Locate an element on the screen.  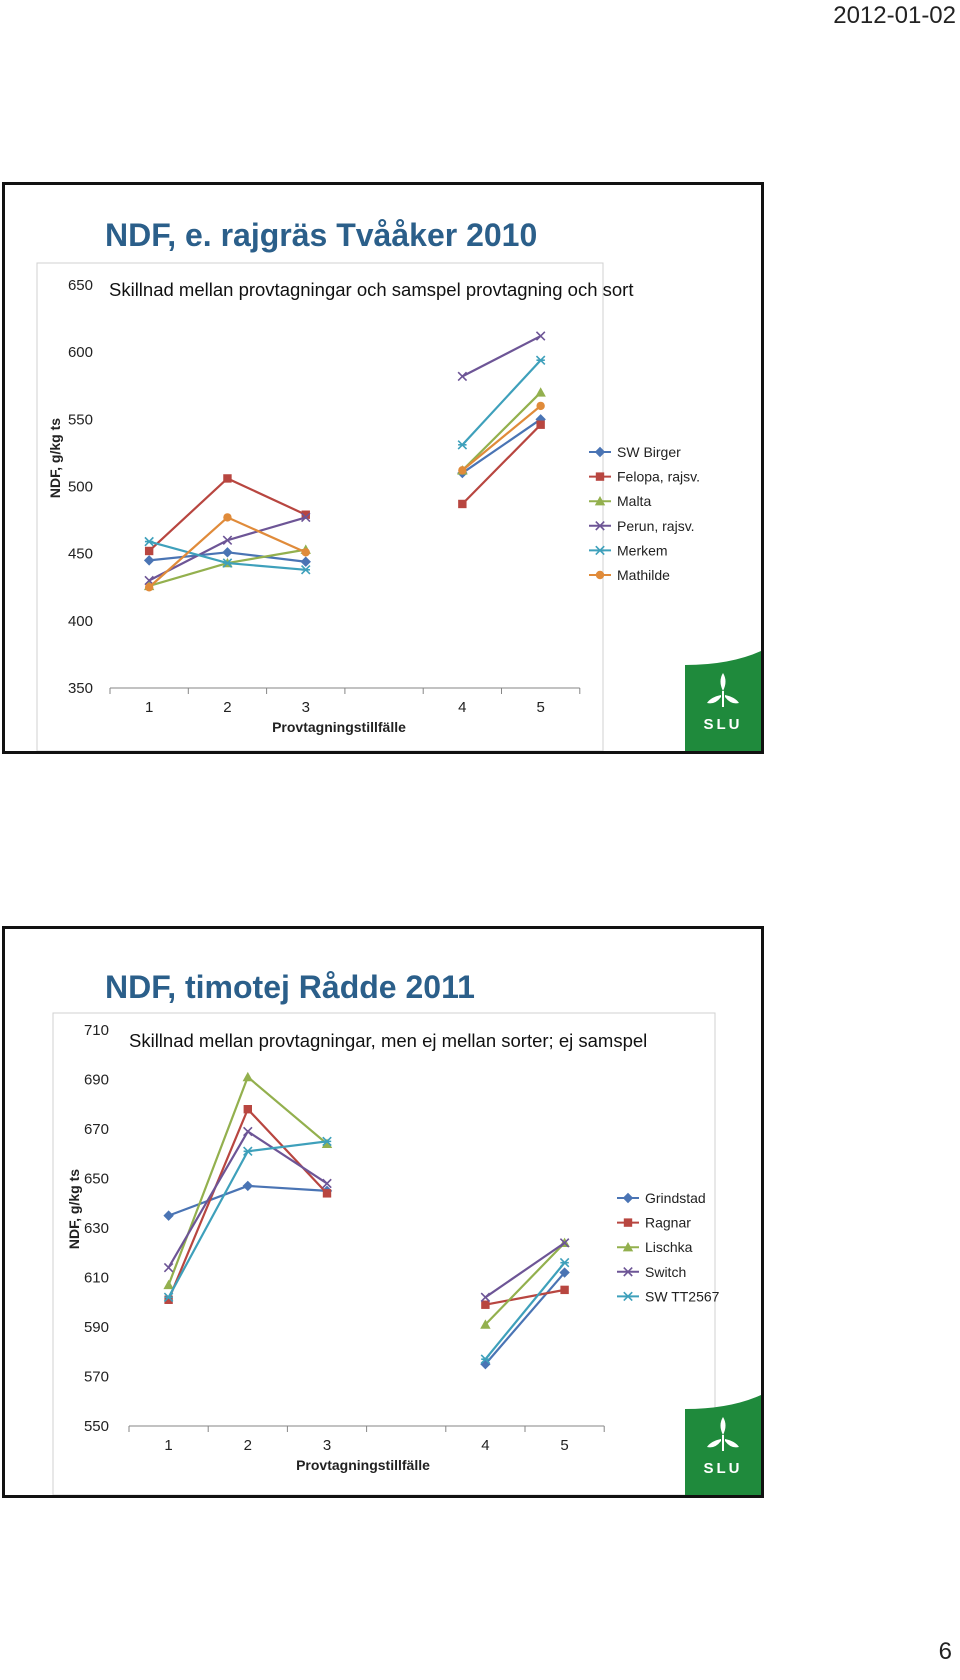
y-tick-label: 690 is located at coordinates (96, 1080).